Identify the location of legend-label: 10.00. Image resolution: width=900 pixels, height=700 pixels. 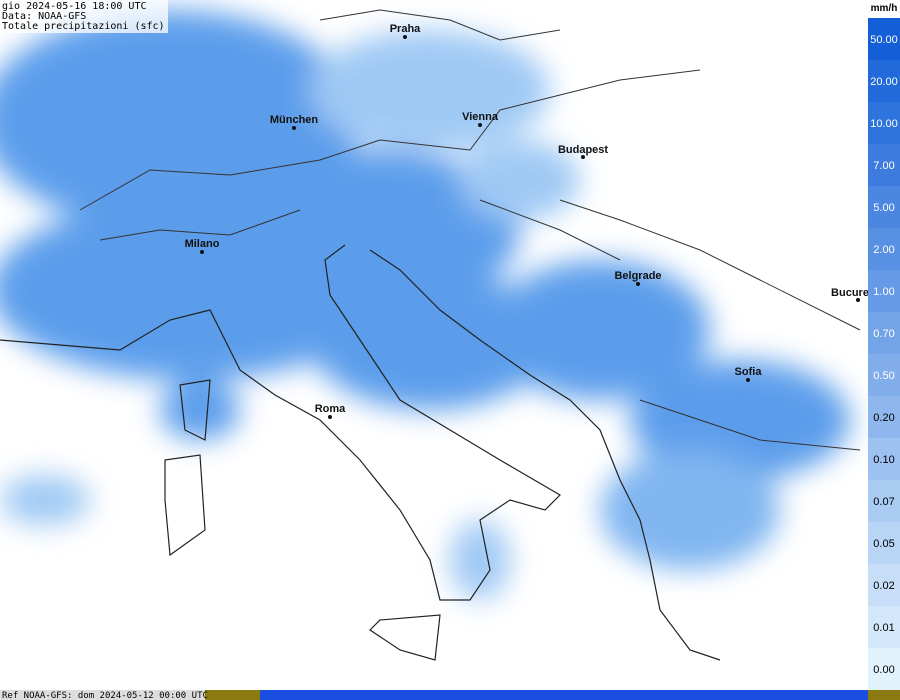
(884, 124).